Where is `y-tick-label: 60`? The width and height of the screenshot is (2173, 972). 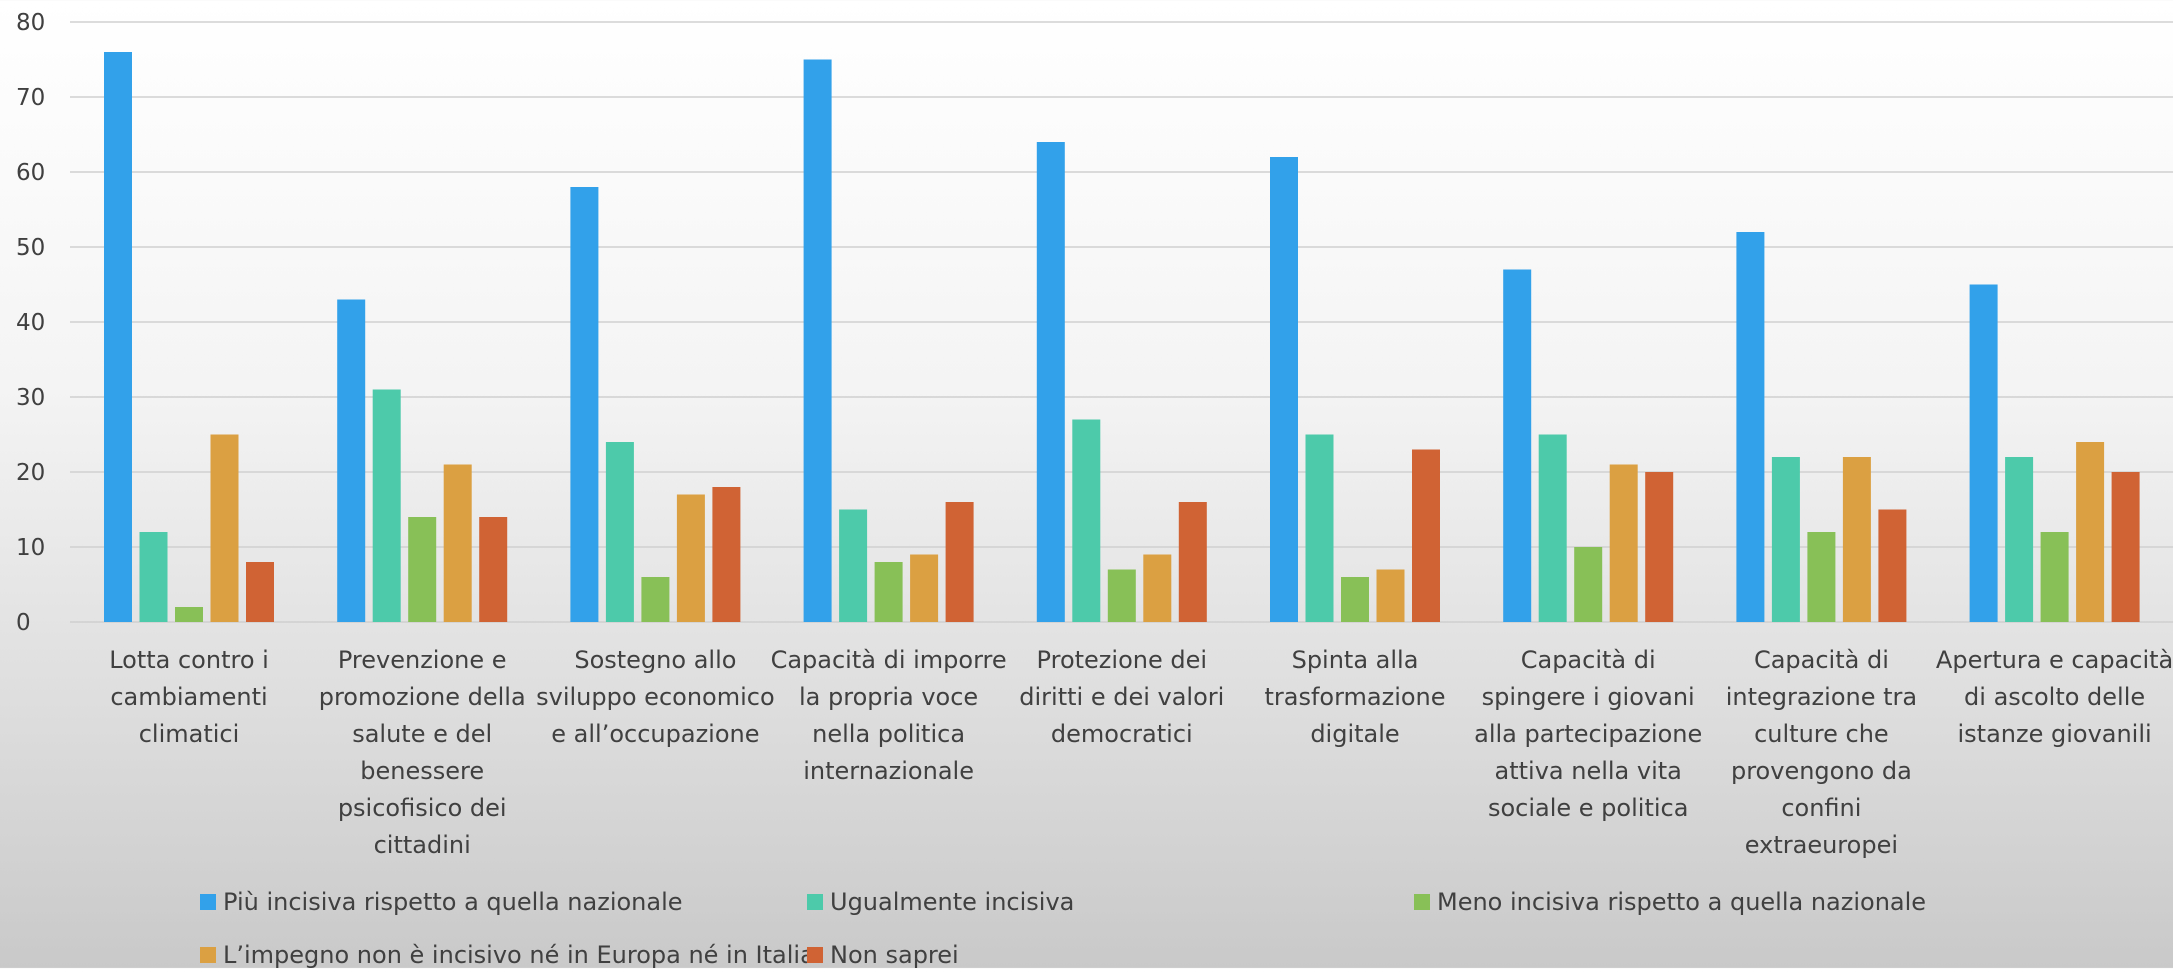 y-tick-label: 60 is located at coordinates (30, 173).